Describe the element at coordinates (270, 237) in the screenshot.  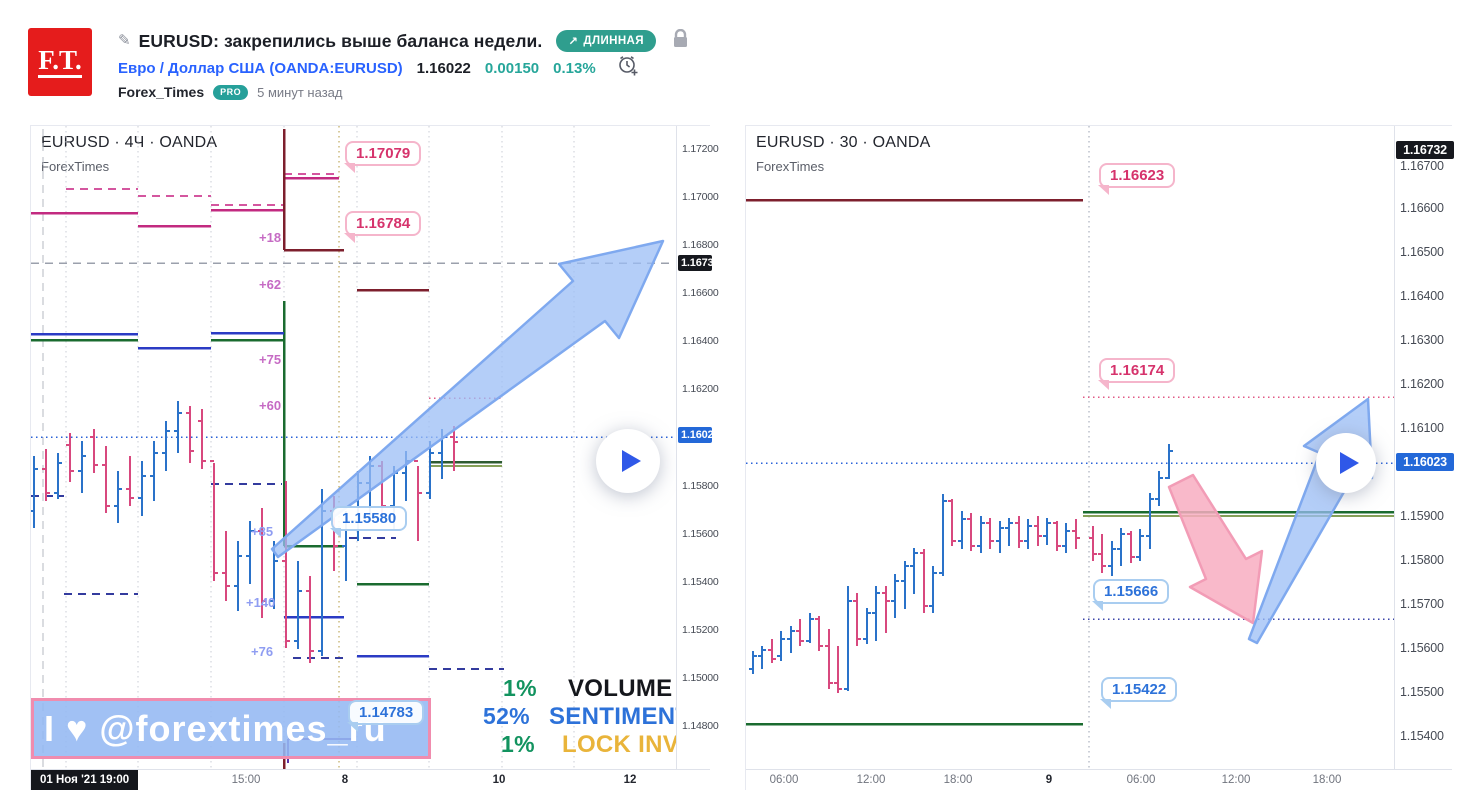
I see `delta-tag: +18` at that location.